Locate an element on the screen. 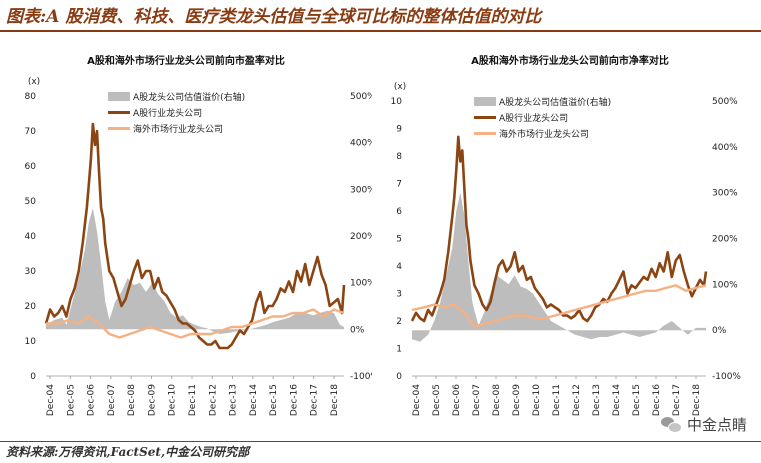  left-tick-label: 40 is located at coordinates (31, 237).